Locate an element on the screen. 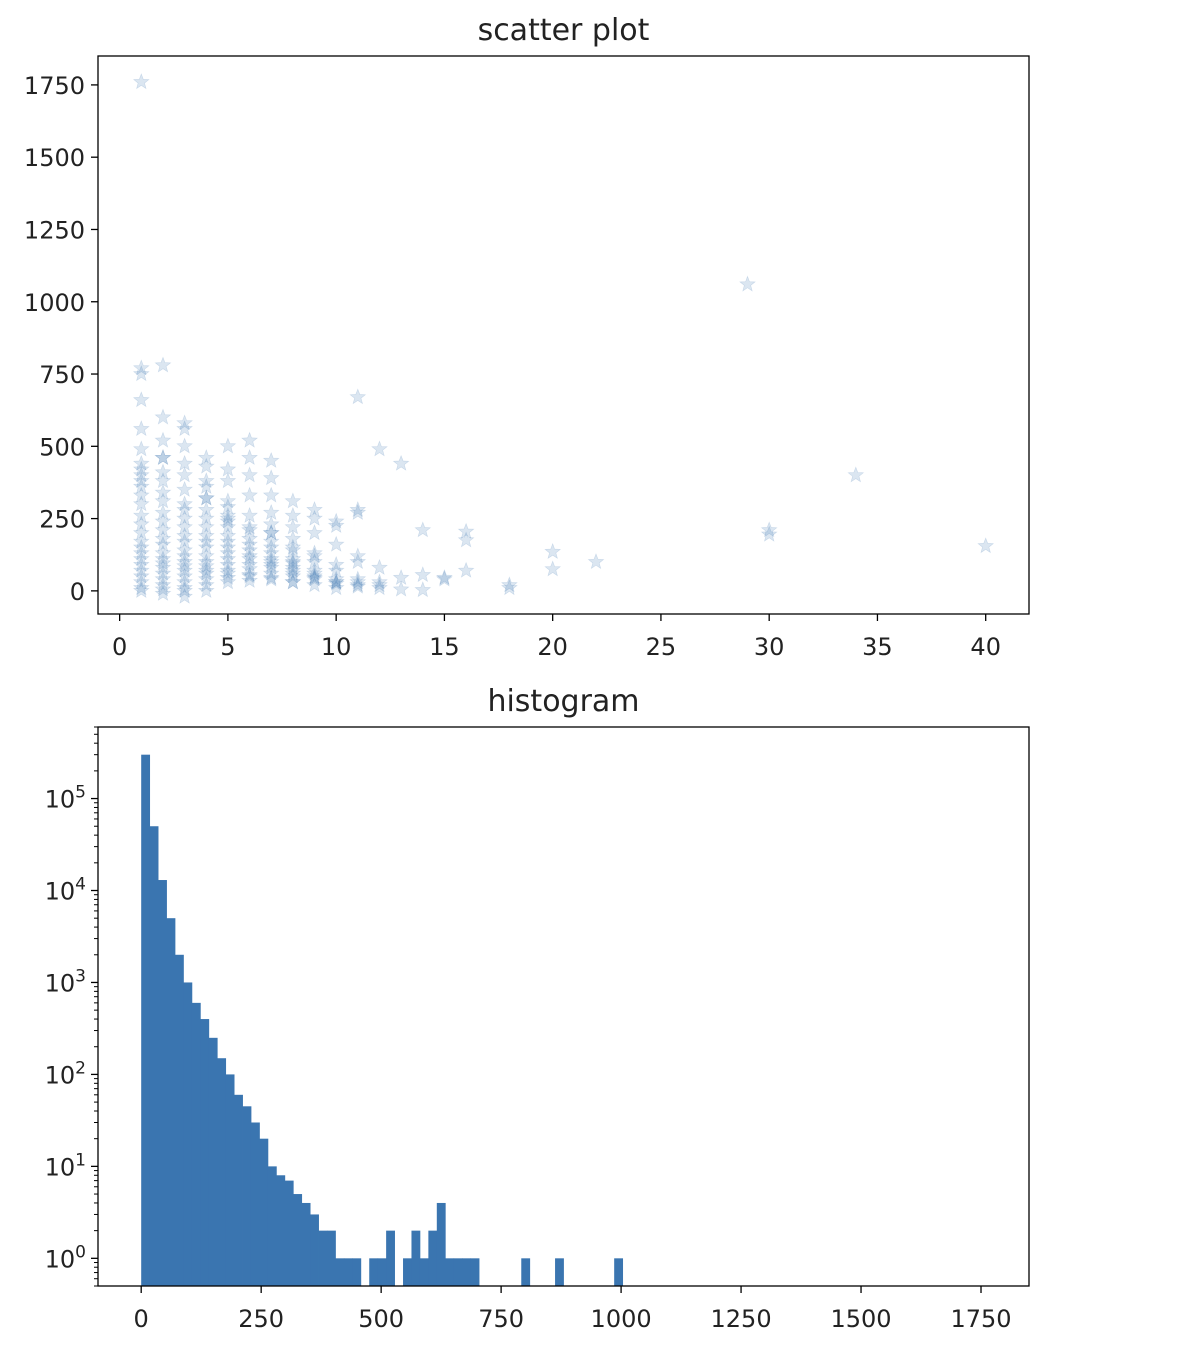 The image size is (1182, 1348). histogram-y-tick-label: 101 is located at coordinates (65, 1165).